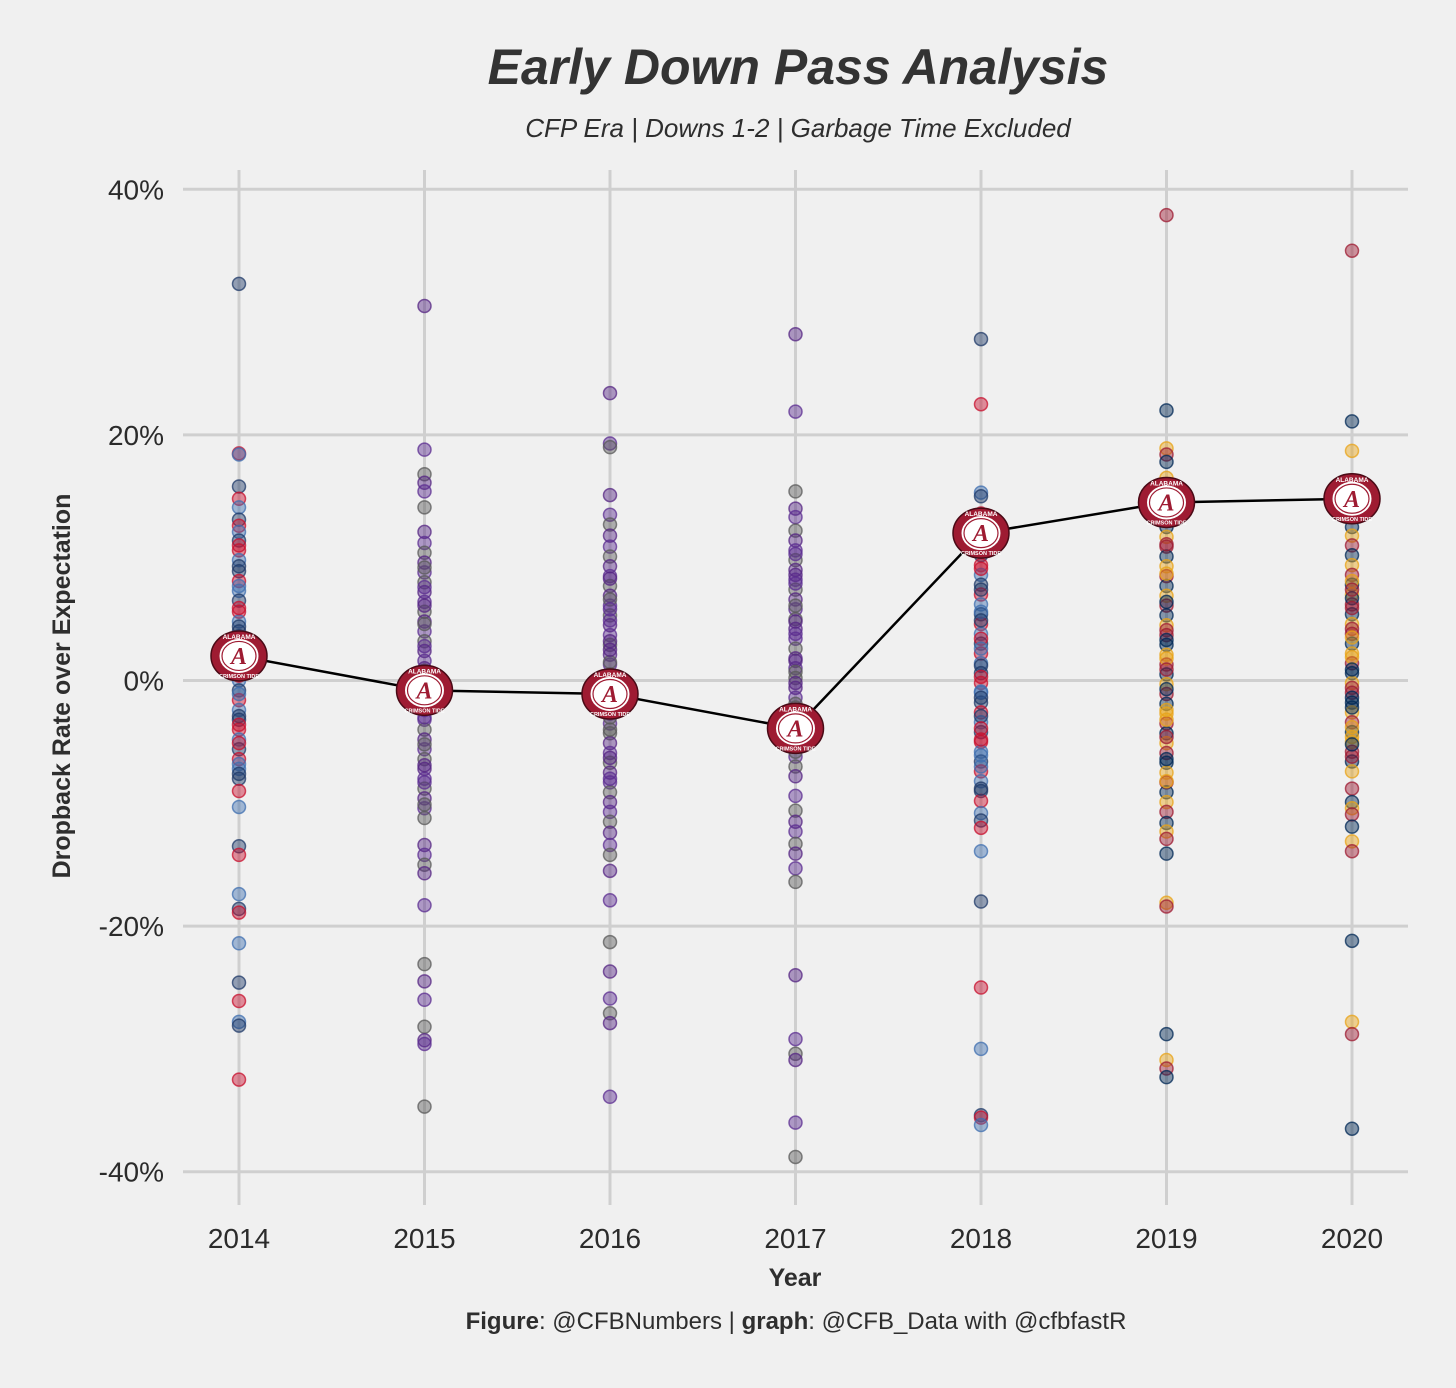 The height and width of the screenshot is (1388, 1456). What do you see at coordinates (136, 189) in the screenshot?
I see `y-tick-label: 40%` at bounding box center [136, 189].